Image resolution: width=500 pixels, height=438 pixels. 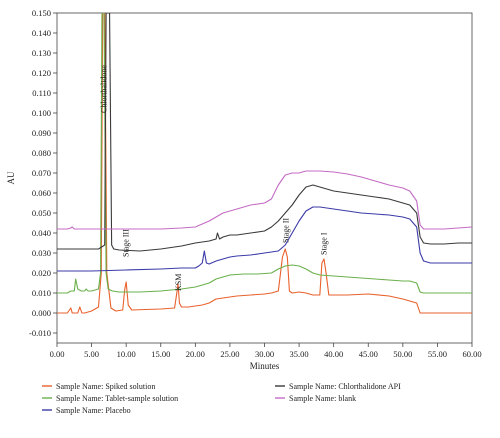 I want to click on y-tick-label: 0.090, so click(x=41, y=133).